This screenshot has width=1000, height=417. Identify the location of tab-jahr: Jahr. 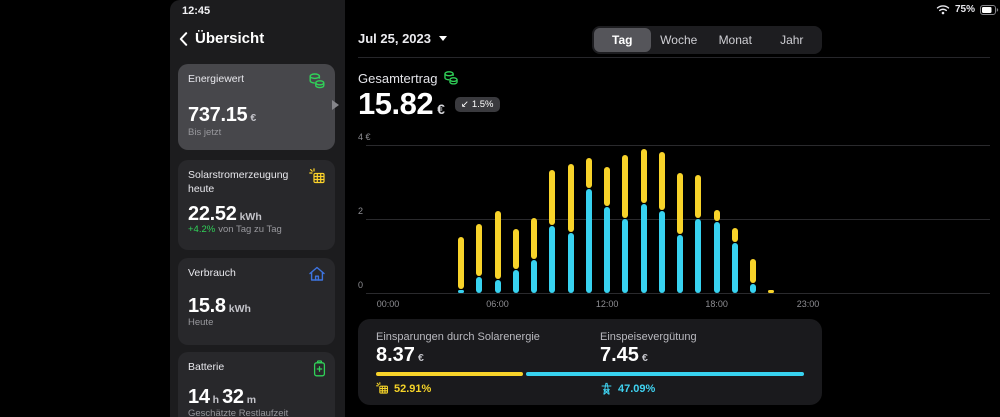
(792, 40).